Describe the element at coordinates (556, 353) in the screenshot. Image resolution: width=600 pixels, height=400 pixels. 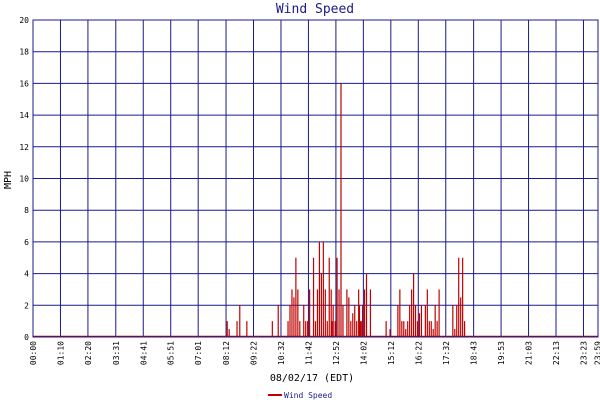
I see `x-tick-label: 22:13` at that location.